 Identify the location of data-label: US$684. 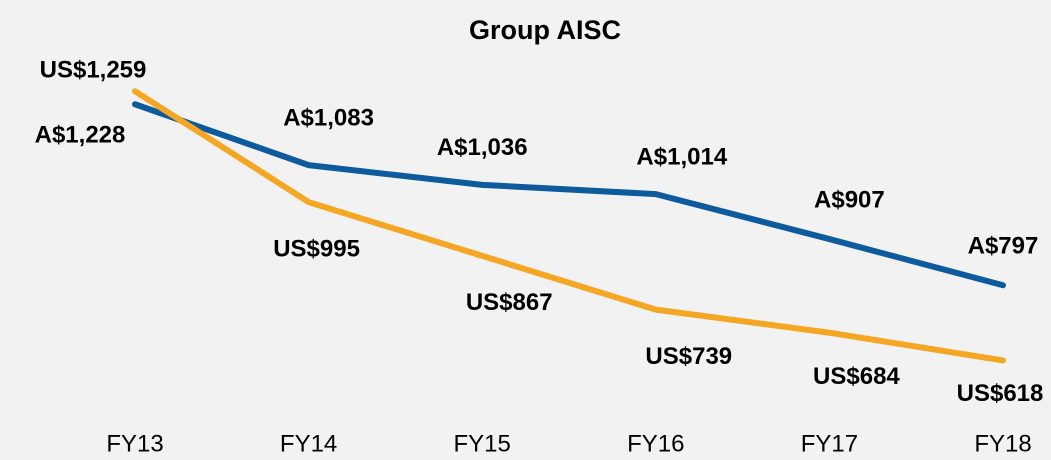
(856, 376).